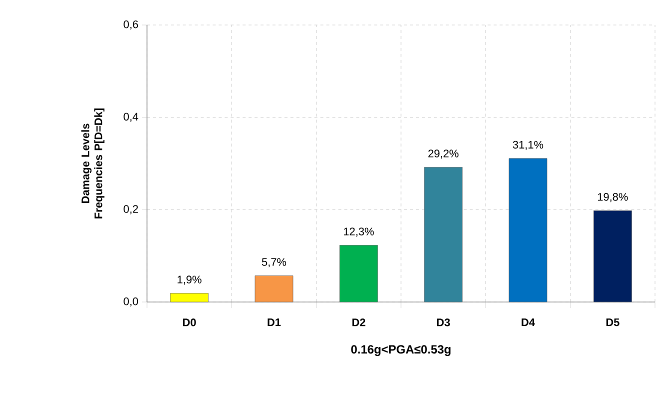  I want to click on y-tick-label: 0,2, so click(131, 209).